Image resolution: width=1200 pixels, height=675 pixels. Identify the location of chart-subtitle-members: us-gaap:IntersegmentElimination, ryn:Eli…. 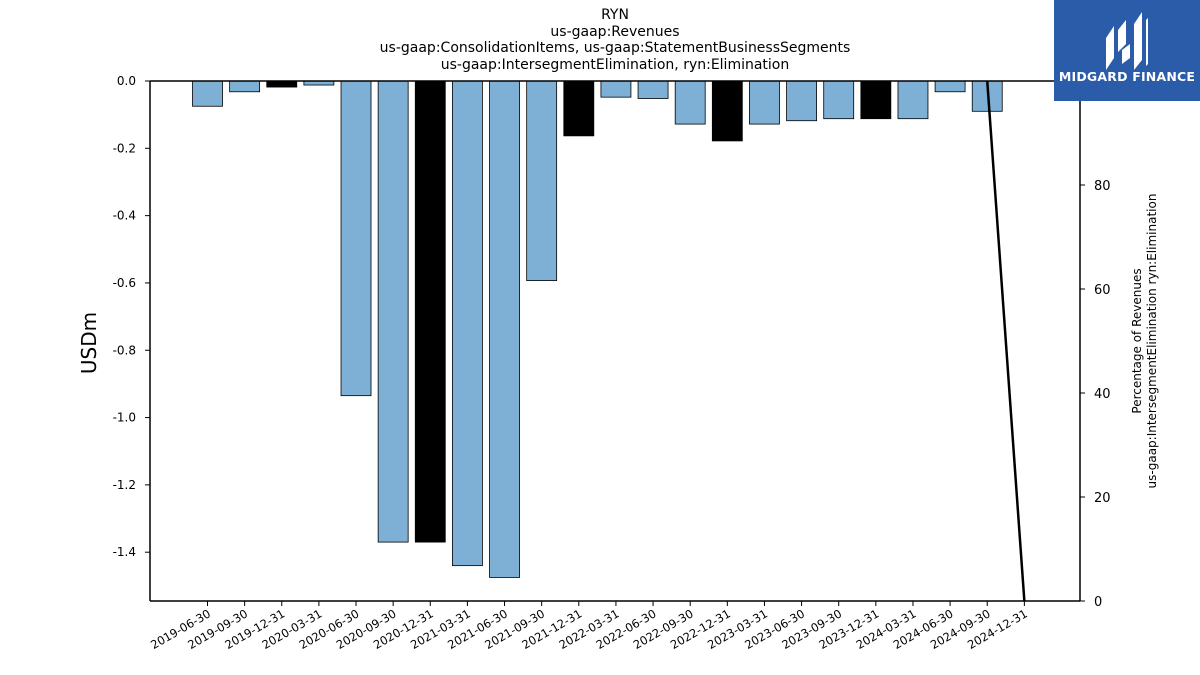
(615, 65).